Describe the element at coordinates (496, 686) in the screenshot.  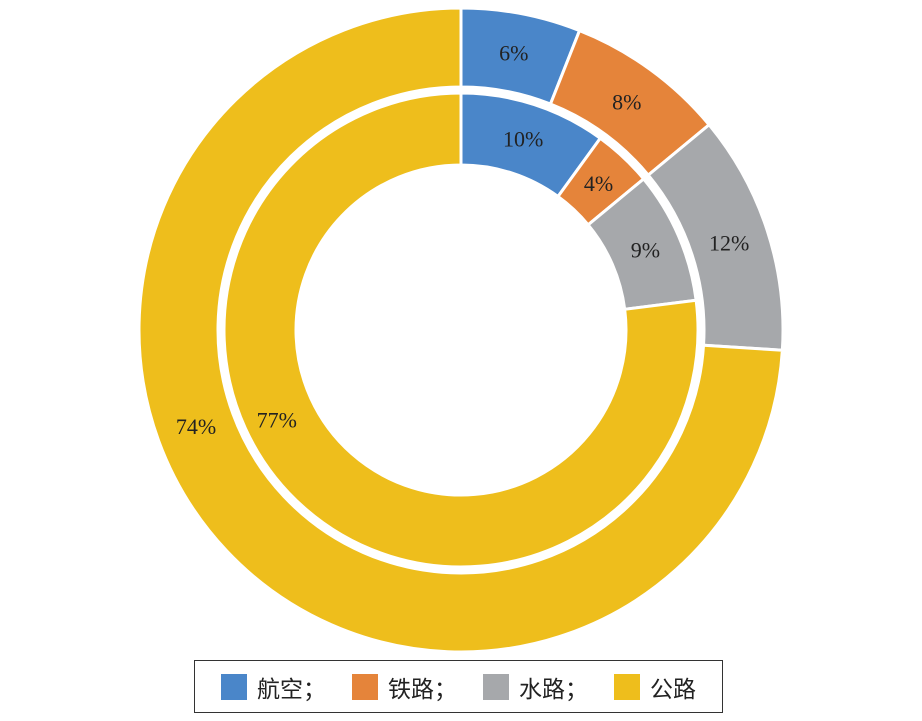
I see `legend-swatch-water` at that location.